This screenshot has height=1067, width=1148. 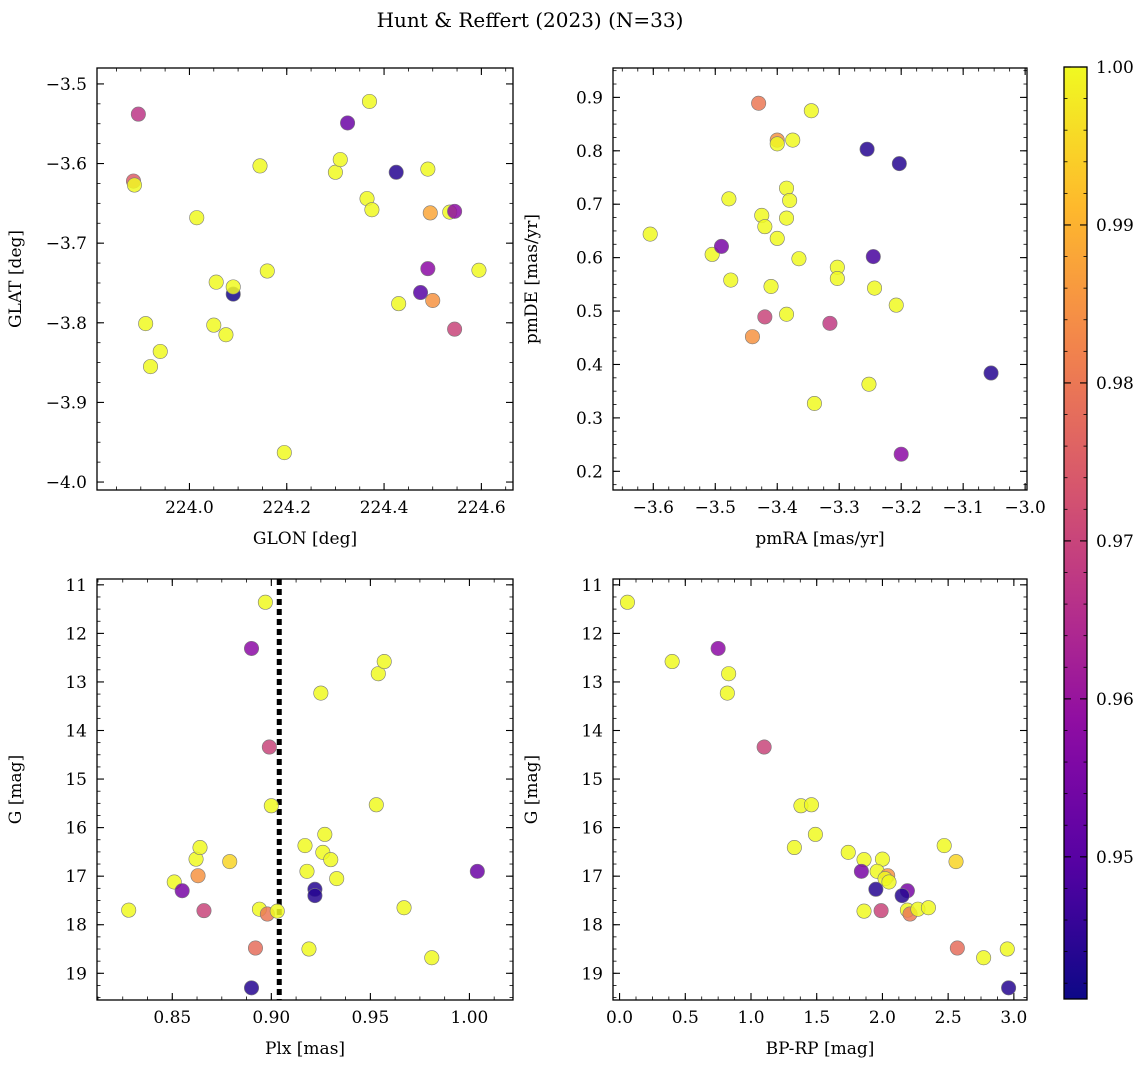 What do you see at coordinates (1115, 384) in the screenshot?
I see `colorbar-tick-label: 0.98` at bounding box center [1115, 384].